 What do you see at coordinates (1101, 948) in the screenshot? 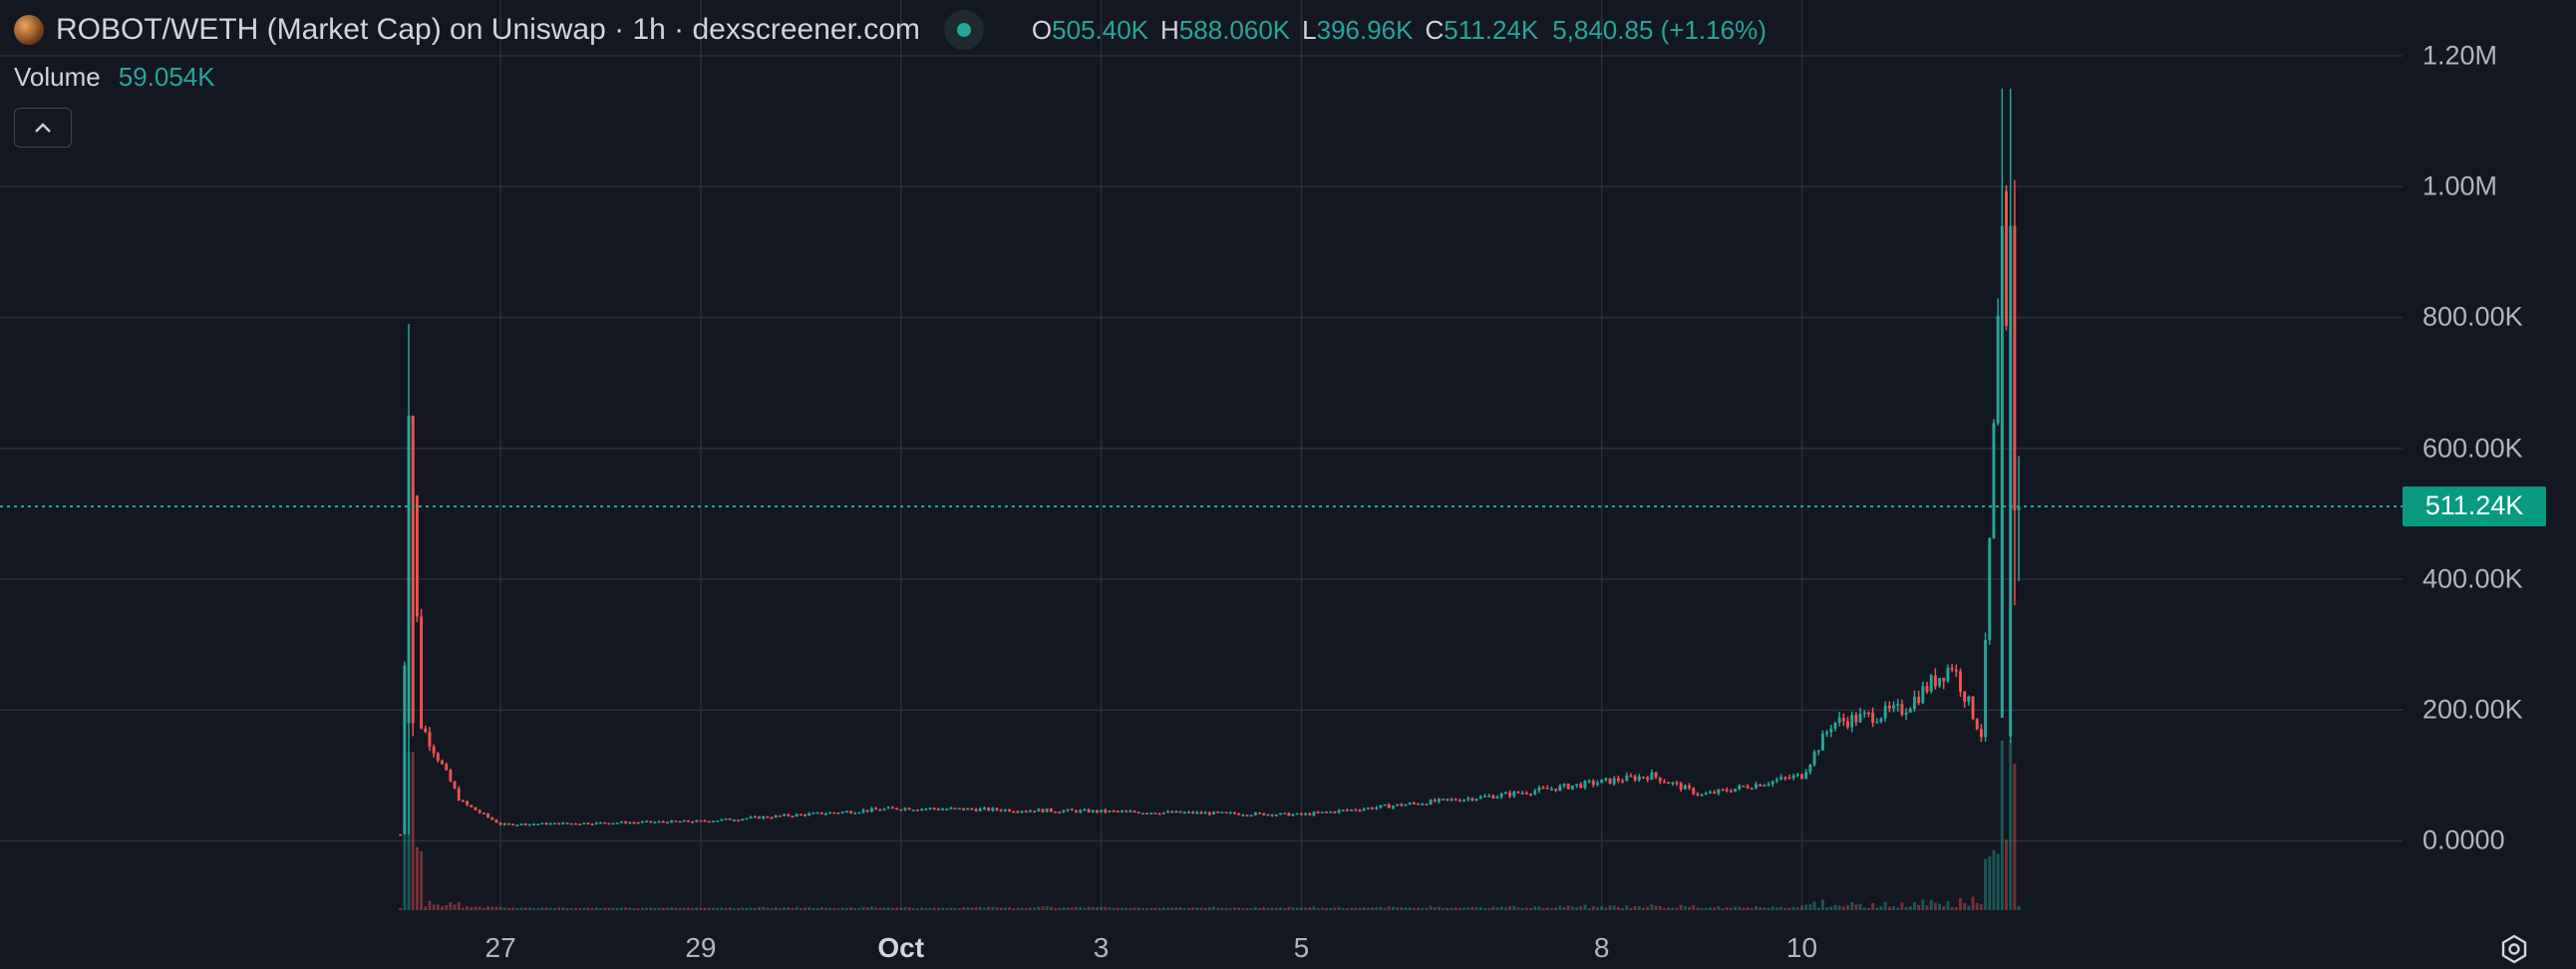
I see `x-tick-label: 3` at bounding box center [1101, 948].